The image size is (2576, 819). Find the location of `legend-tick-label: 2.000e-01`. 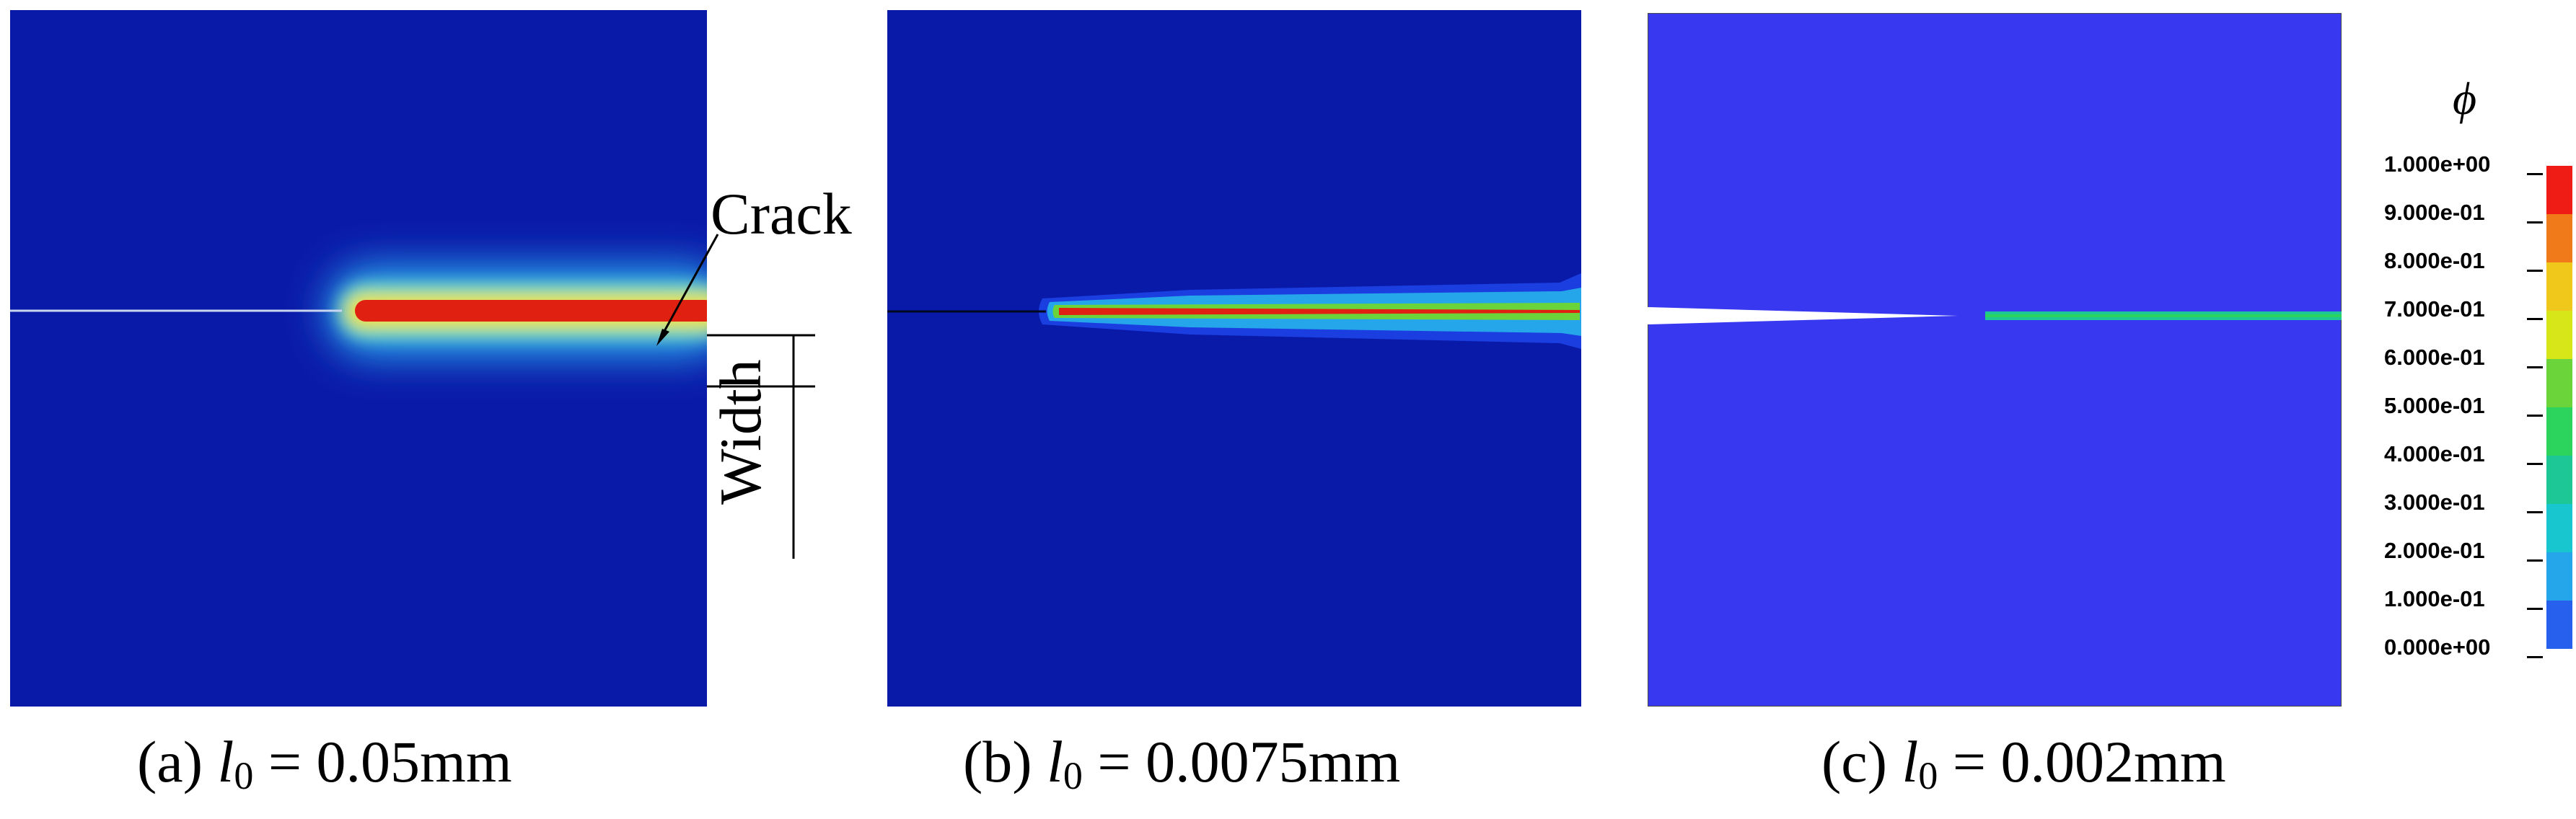

legend-tick-label: 2.000e-01 is located at coordinates (2434, 550).